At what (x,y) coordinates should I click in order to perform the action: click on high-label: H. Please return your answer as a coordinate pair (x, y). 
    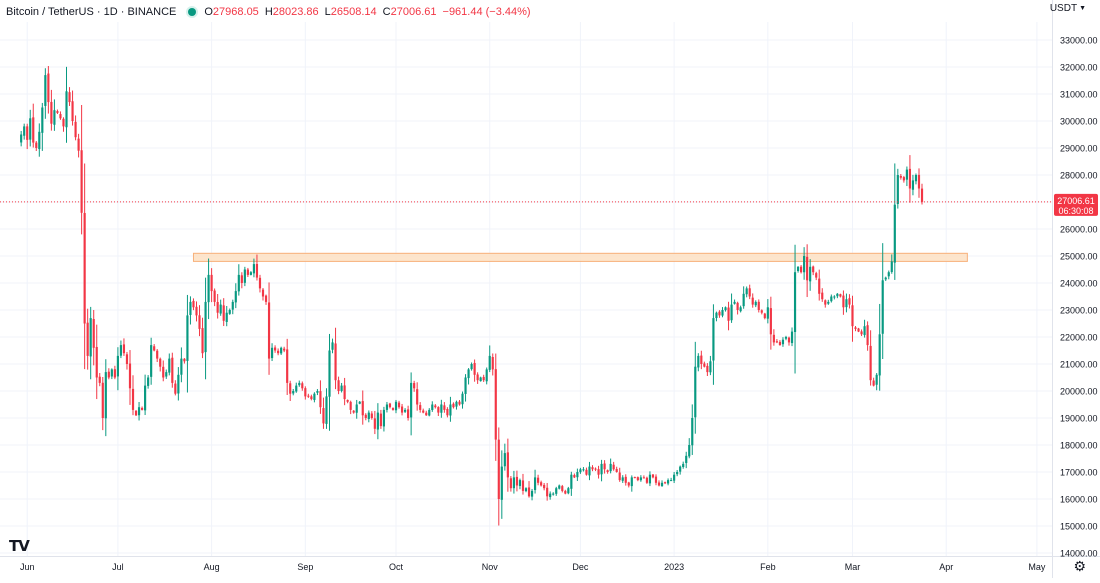
    Looking at the image, I should click on (268, 12).